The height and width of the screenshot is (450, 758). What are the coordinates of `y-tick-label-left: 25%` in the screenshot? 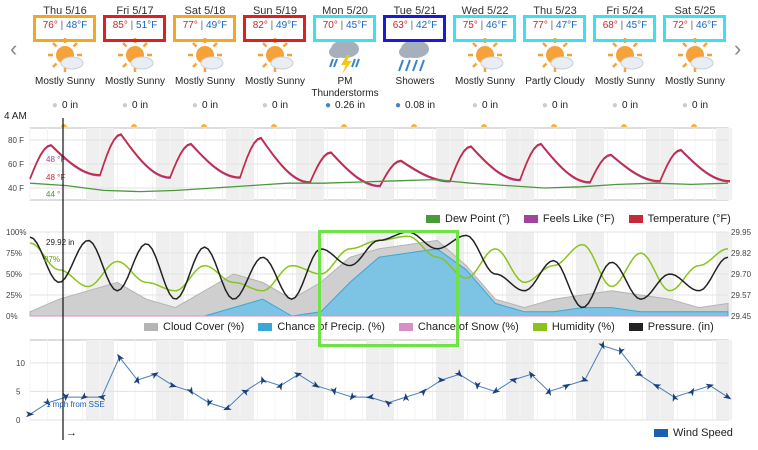 It's located at (14, 295).